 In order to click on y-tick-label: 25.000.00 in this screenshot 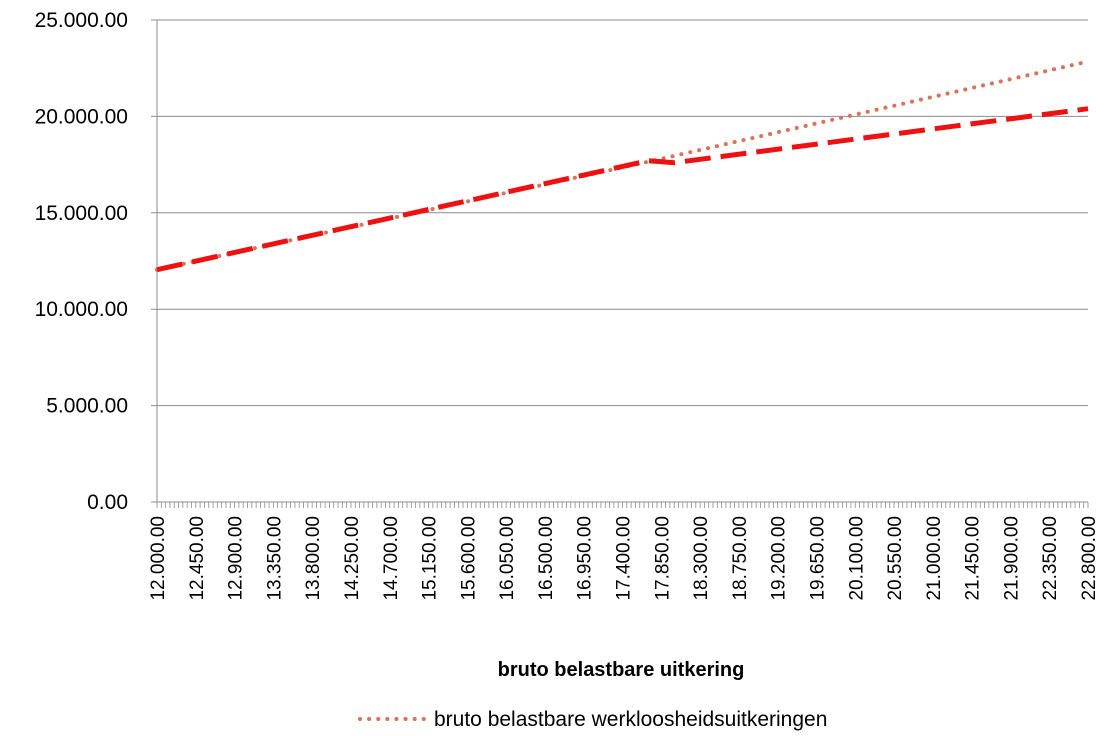, I will do `click(81, 20)`.